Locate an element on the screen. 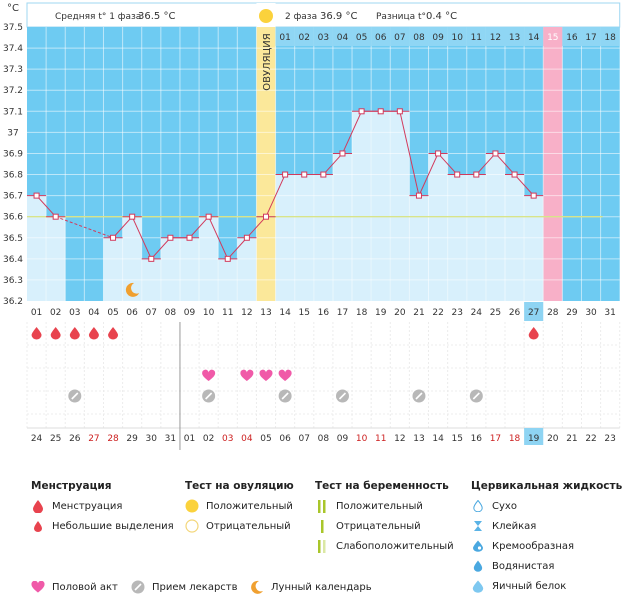 Image resolution: width=626 pixels, height=596 pixels. legend-label: Кремообразная is located at coordinates (533, 546).